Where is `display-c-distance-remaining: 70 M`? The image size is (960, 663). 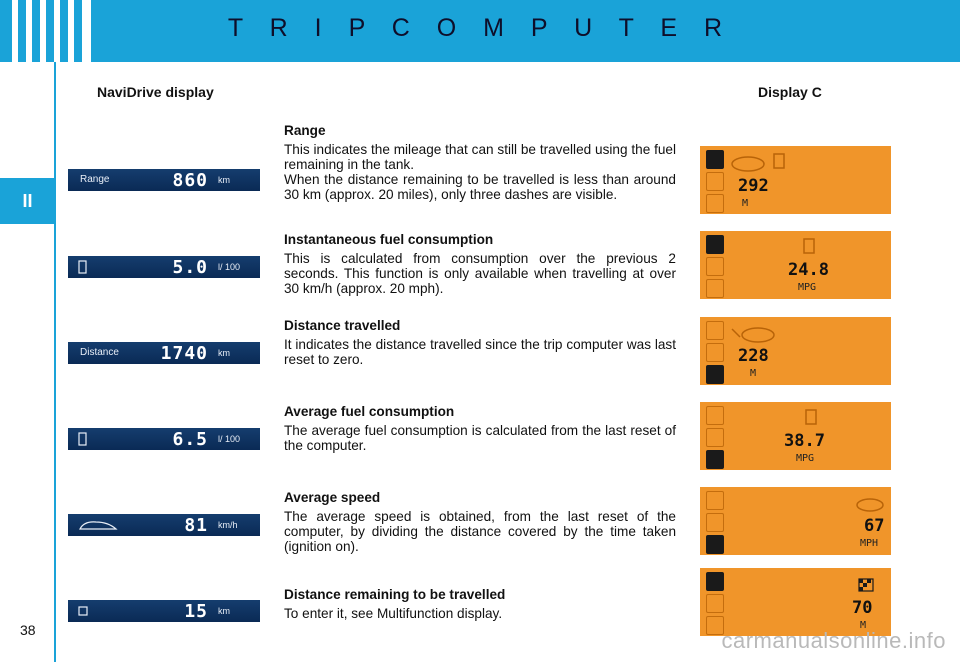 display-c-distance-remaining: 70 M is located at coordinates (795, 602).